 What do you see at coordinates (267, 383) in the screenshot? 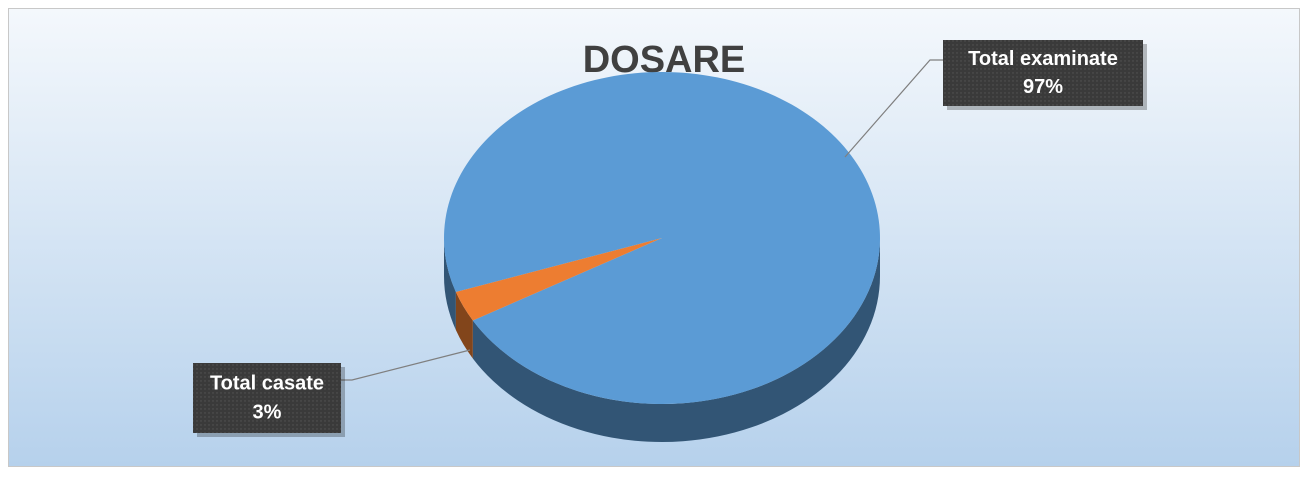
I see `data-label-category: Total casate` at bounding box center [267, 383].